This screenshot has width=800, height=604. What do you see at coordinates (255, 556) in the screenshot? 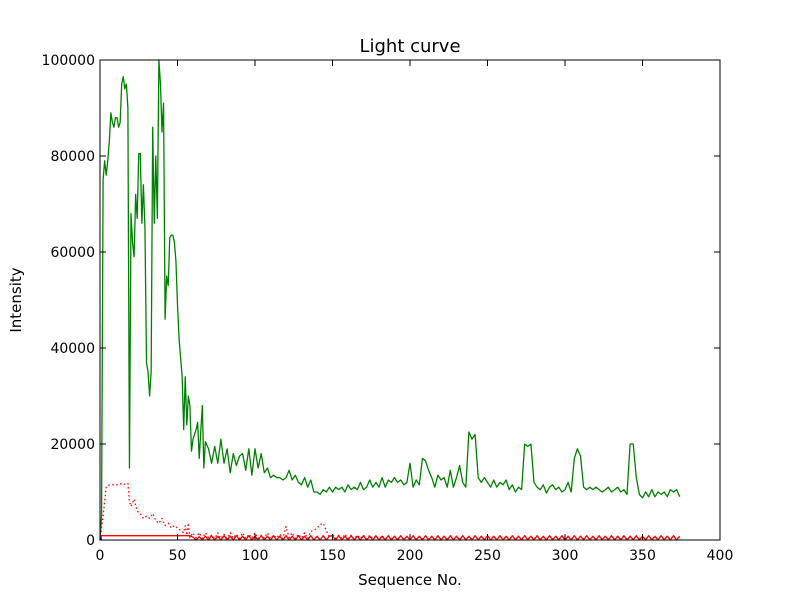
I see `x-tick-label: 100` at bounding box center [255, 556].